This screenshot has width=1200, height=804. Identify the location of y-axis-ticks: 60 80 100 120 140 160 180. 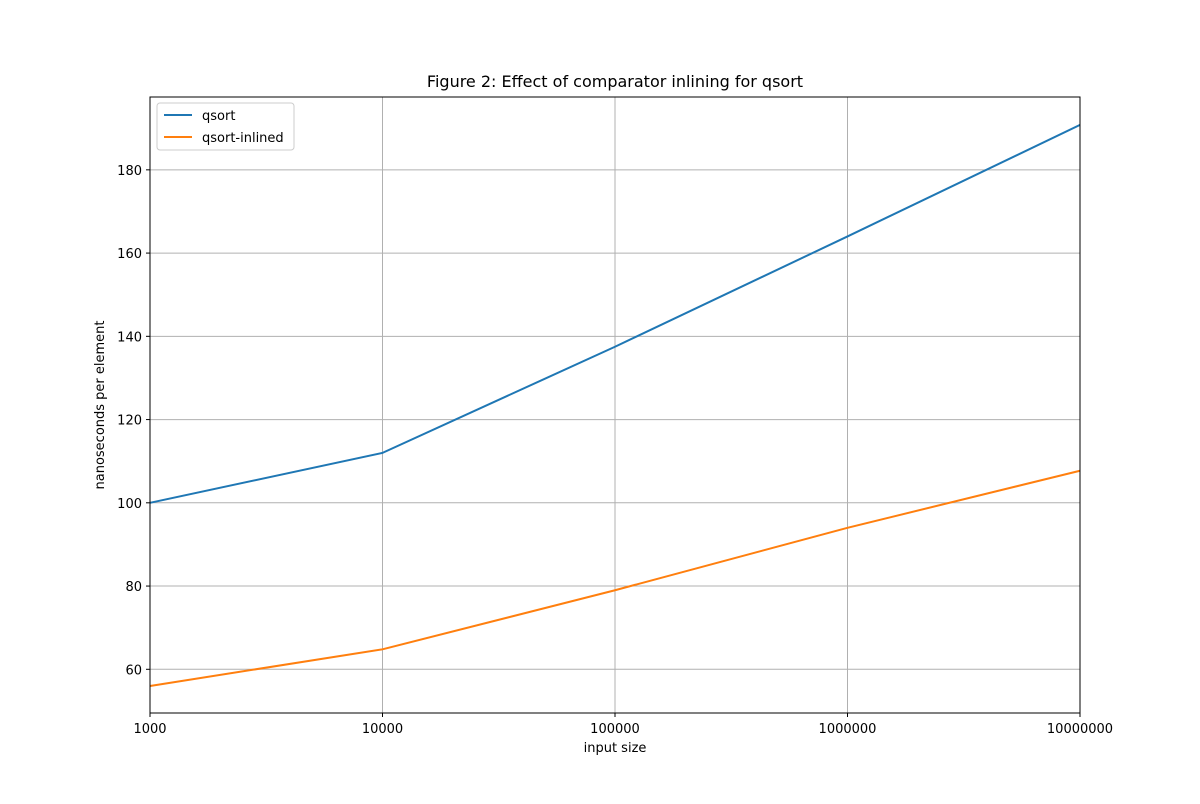
(133, 421).